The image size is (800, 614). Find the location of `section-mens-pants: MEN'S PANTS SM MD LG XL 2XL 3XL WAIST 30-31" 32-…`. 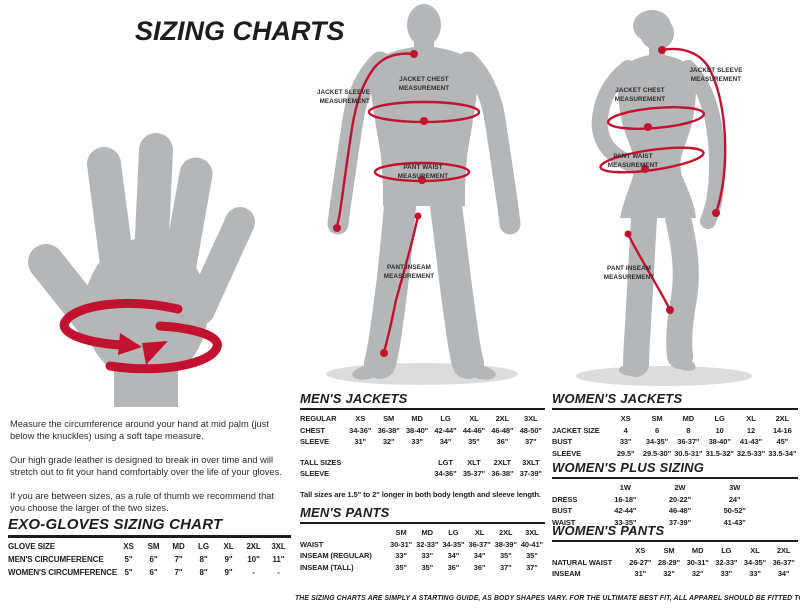

section-mens-pants: MEN'S PANTS SM MD LG XL 2XL 3XL WAIST 30-31" 32-… is located at coordinates (422, 539).